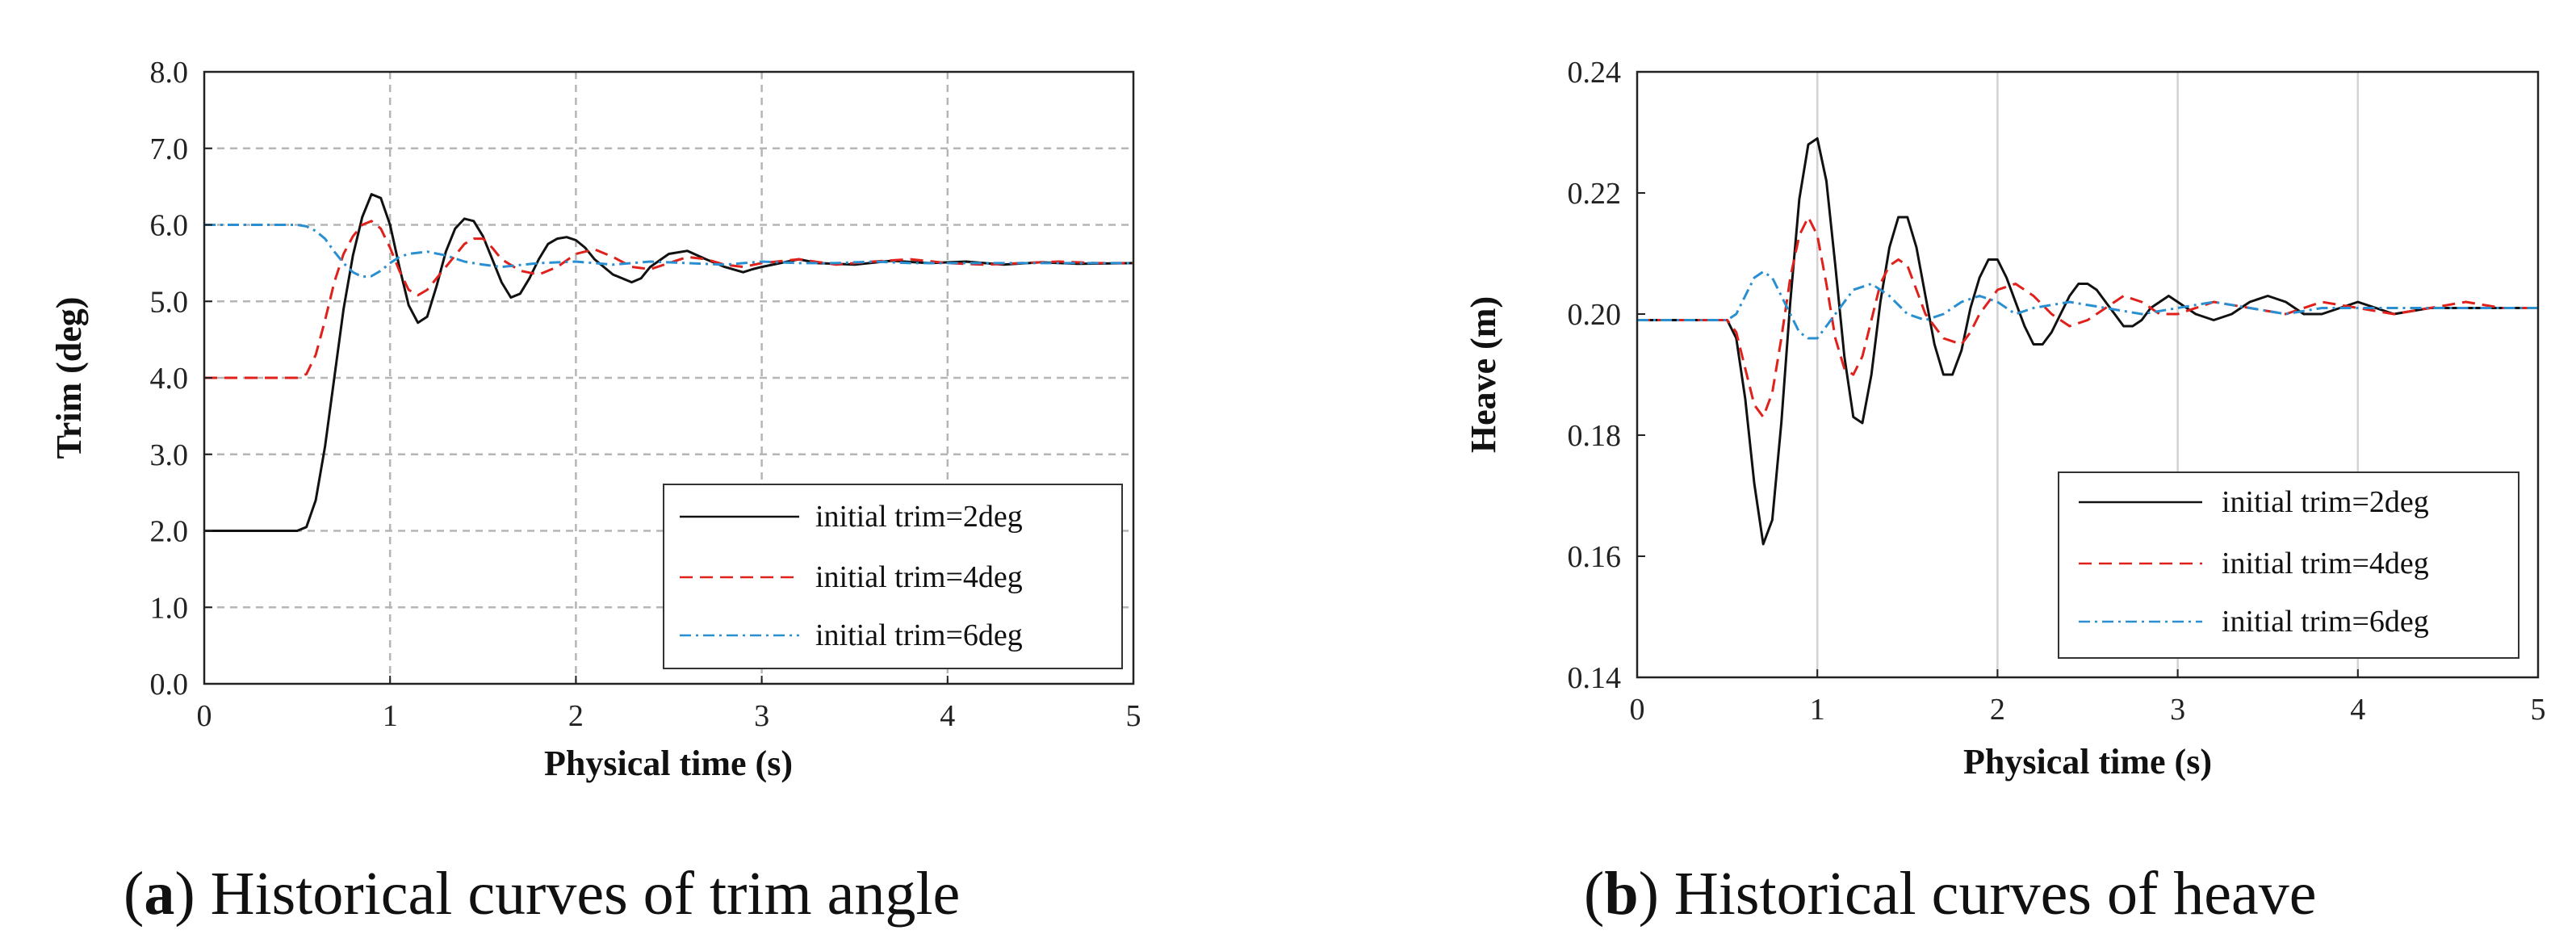 The image size is (2576, 947). Describe the element at coordinates (1595, 315) in the screenshot. I see `y-tick-label-heave: 0.20` at that location.